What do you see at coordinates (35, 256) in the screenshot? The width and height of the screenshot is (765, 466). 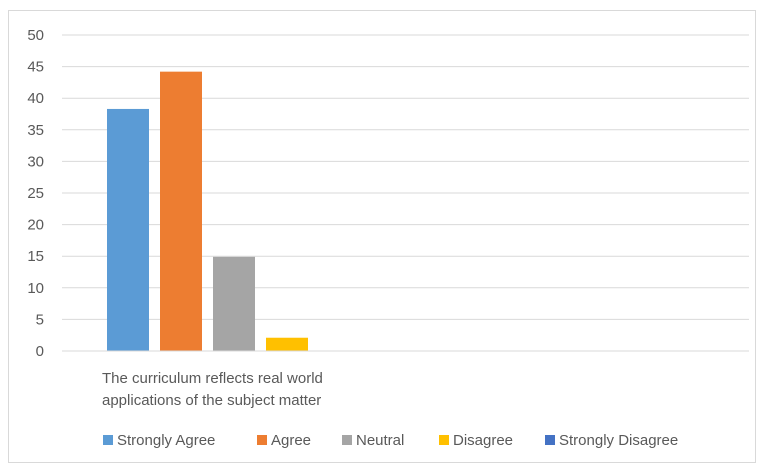 I see `y-tick-label: 15` at bounding box center [35, 256].